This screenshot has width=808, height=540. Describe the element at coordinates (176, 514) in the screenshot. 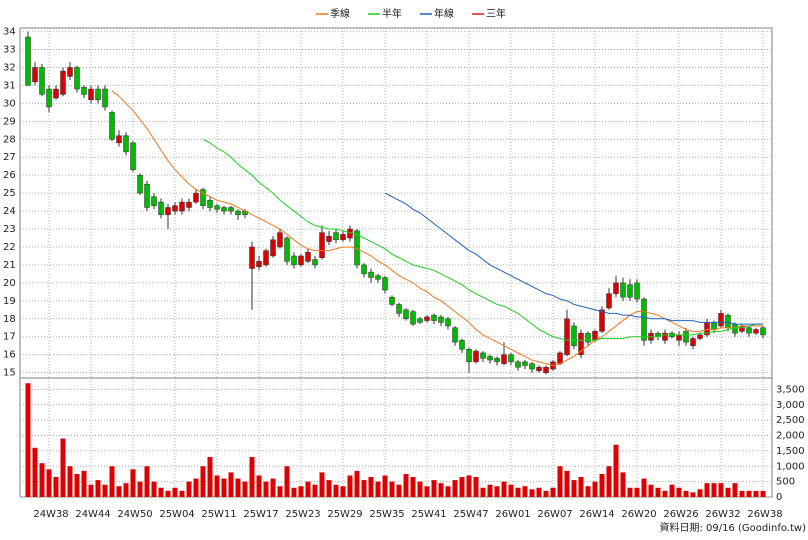

I see `x-tick-label: 25W04` at that location.